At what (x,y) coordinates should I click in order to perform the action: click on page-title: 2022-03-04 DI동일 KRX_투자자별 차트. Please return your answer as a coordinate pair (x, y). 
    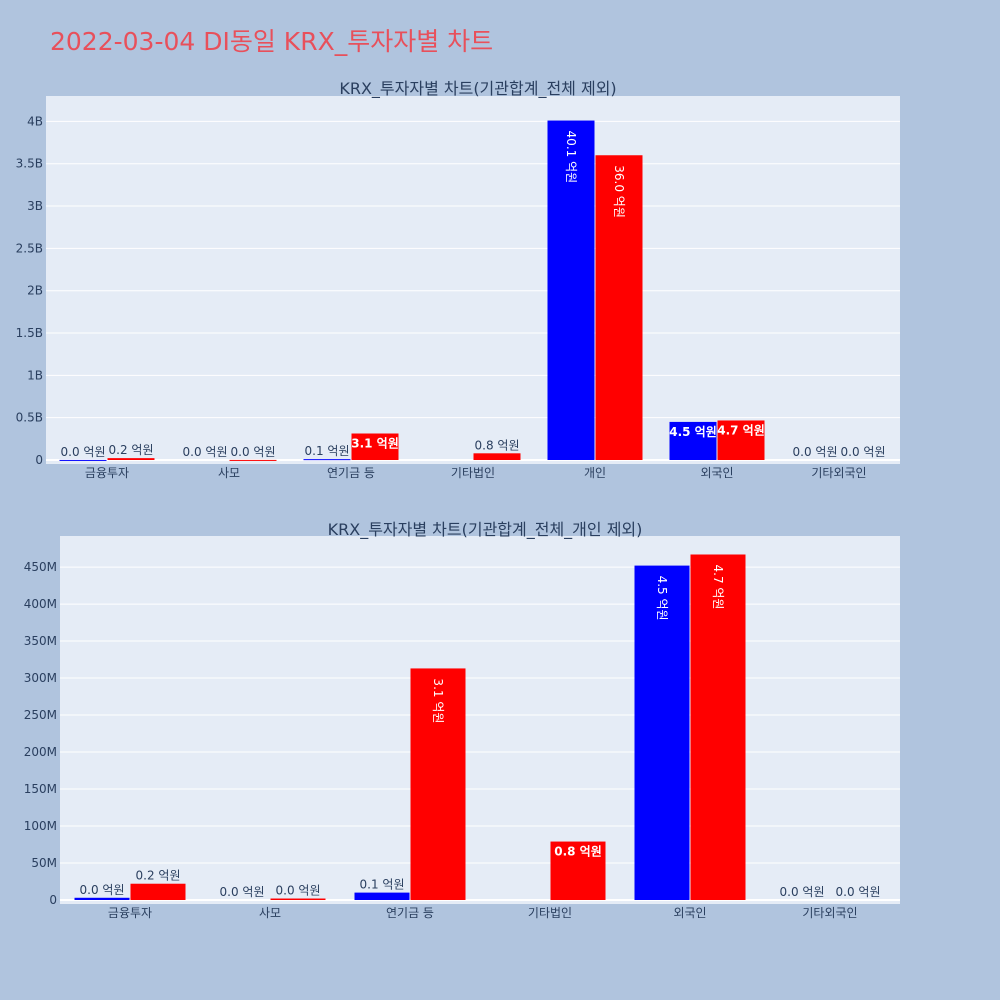
    Looking at the image, I should click on (272, 41).